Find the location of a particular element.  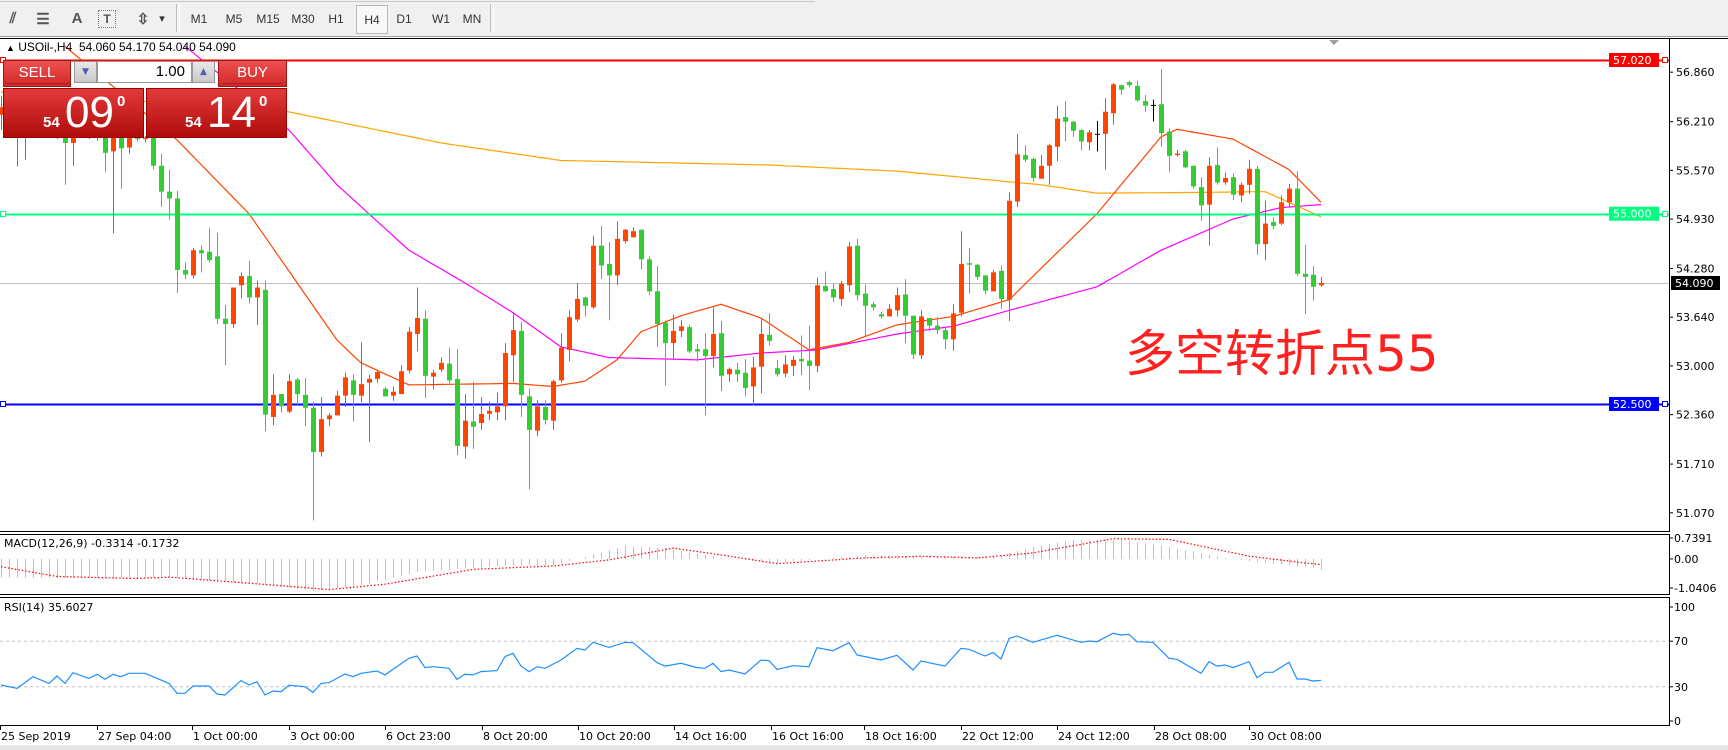

timeframe-h1: H1 is located at coordinates (336, 18).